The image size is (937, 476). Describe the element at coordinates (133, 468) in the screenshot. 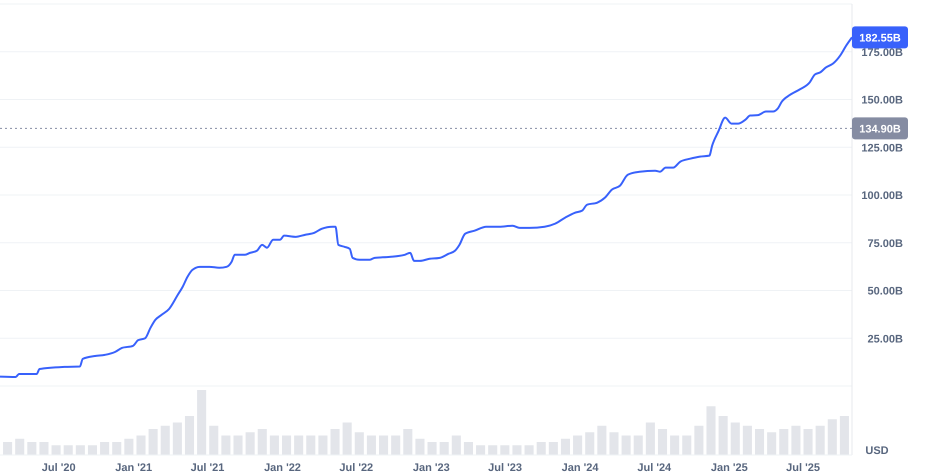

I see `x-tick-label: Jan '21` at that location.